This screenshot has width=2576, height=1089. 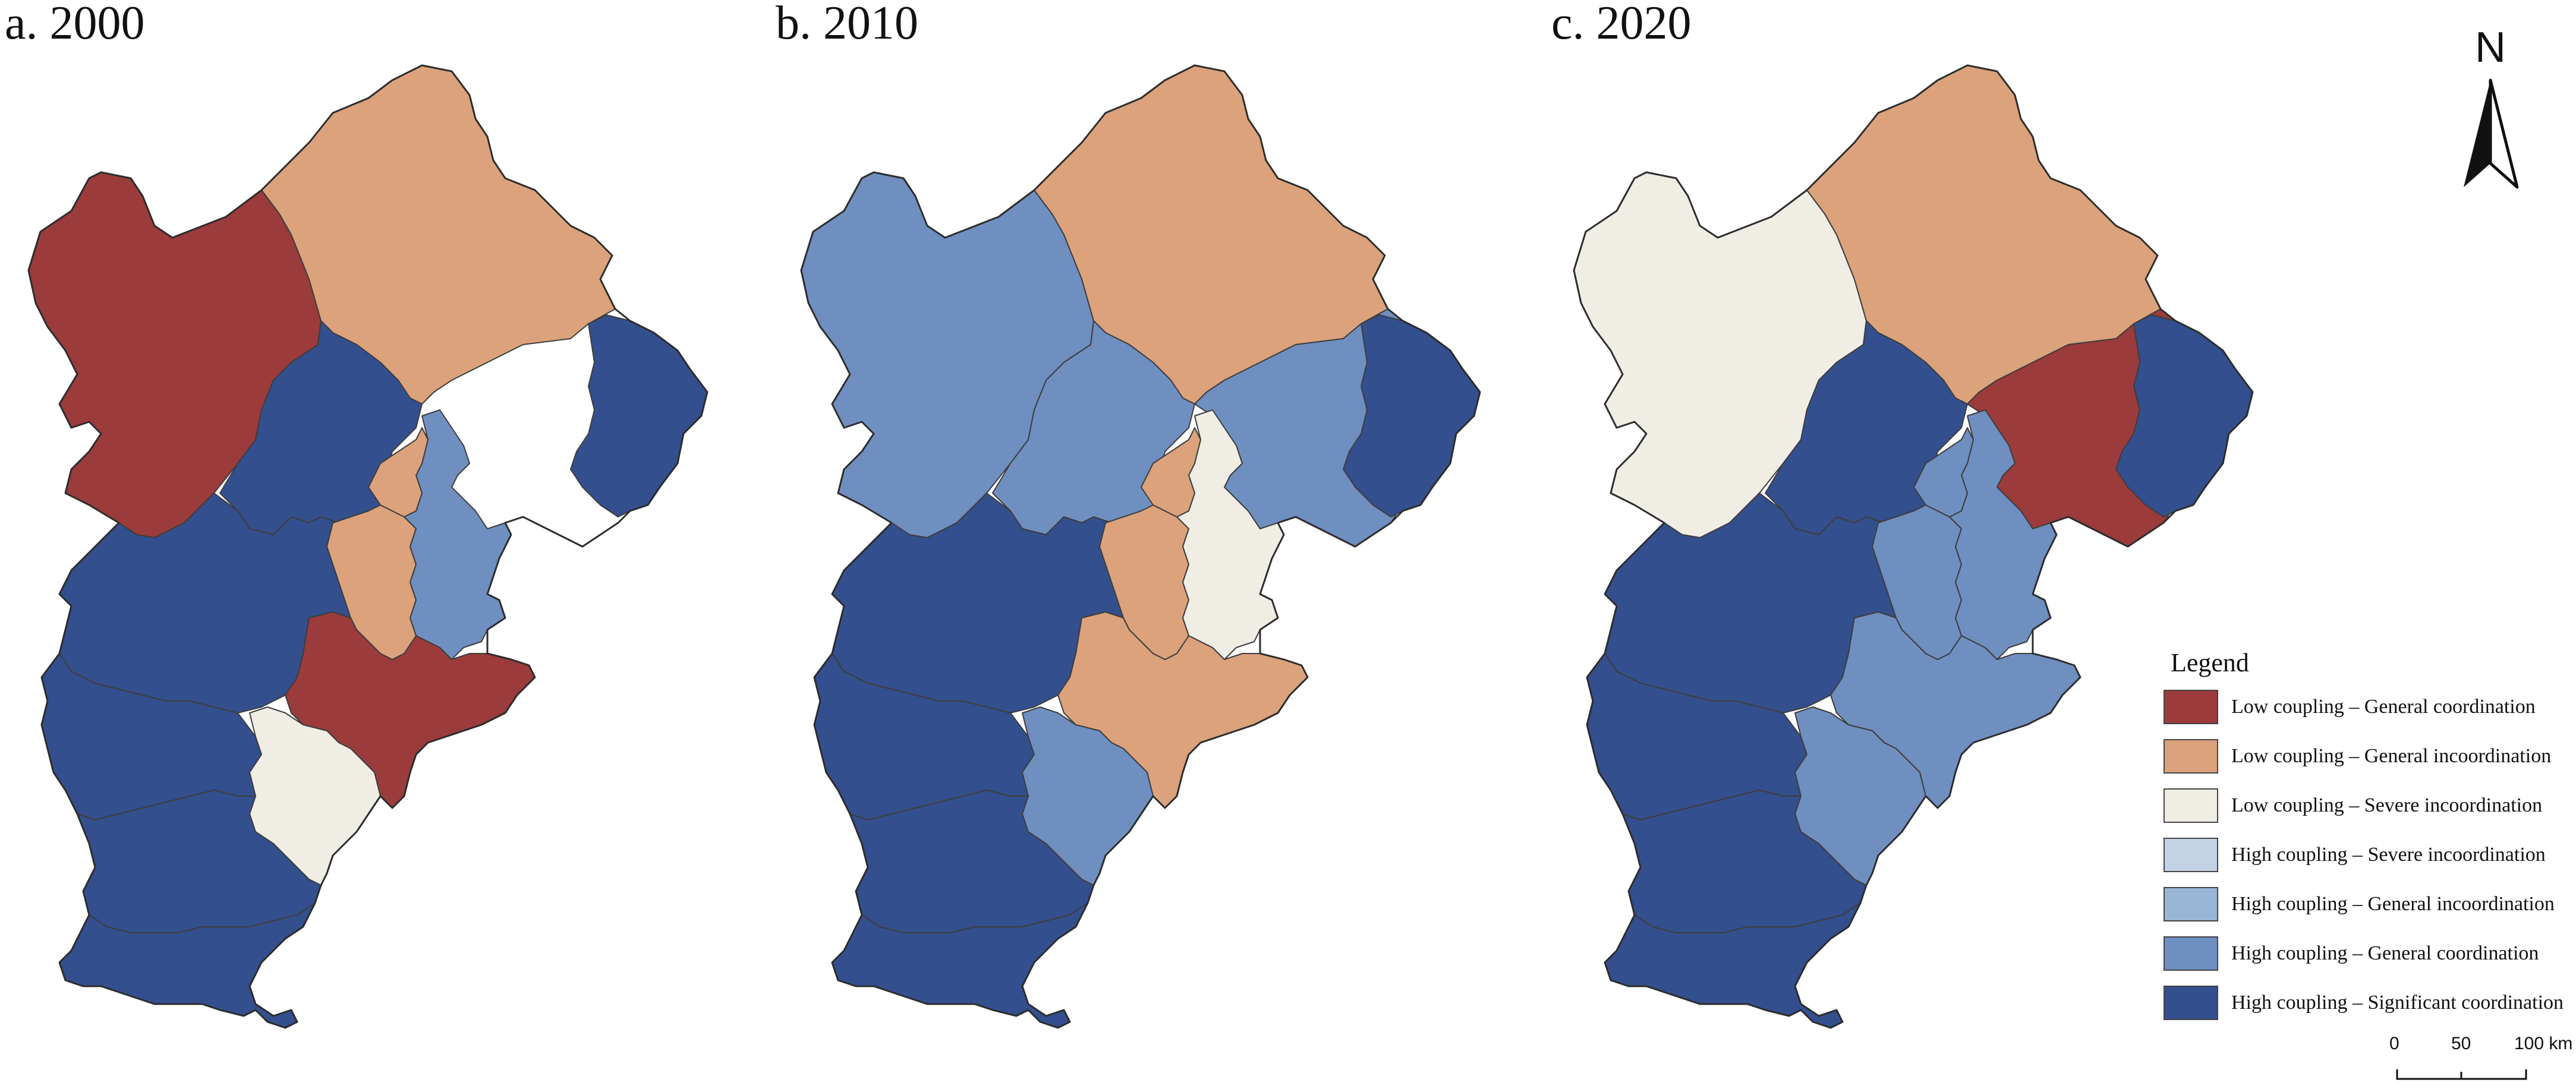 I want to click on legend-label: High coupling – Significant coordination, so click(x=2397, y=1003).